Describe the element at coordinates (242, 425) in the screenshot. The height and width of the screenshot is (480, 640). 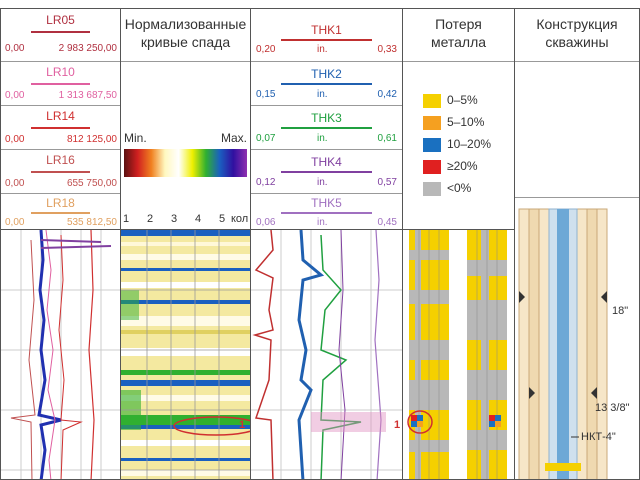
I see `decay-marker-1: 1` at that location.